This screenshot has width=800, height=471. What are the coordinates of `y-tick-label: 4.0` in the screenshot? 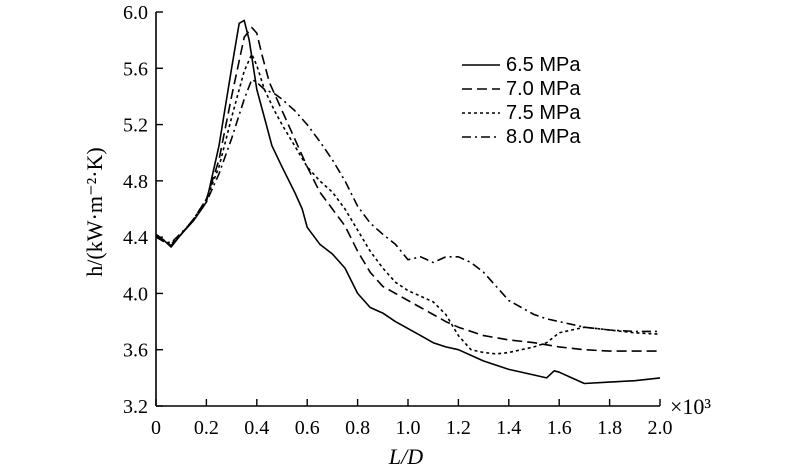 It's located at (135, 294).